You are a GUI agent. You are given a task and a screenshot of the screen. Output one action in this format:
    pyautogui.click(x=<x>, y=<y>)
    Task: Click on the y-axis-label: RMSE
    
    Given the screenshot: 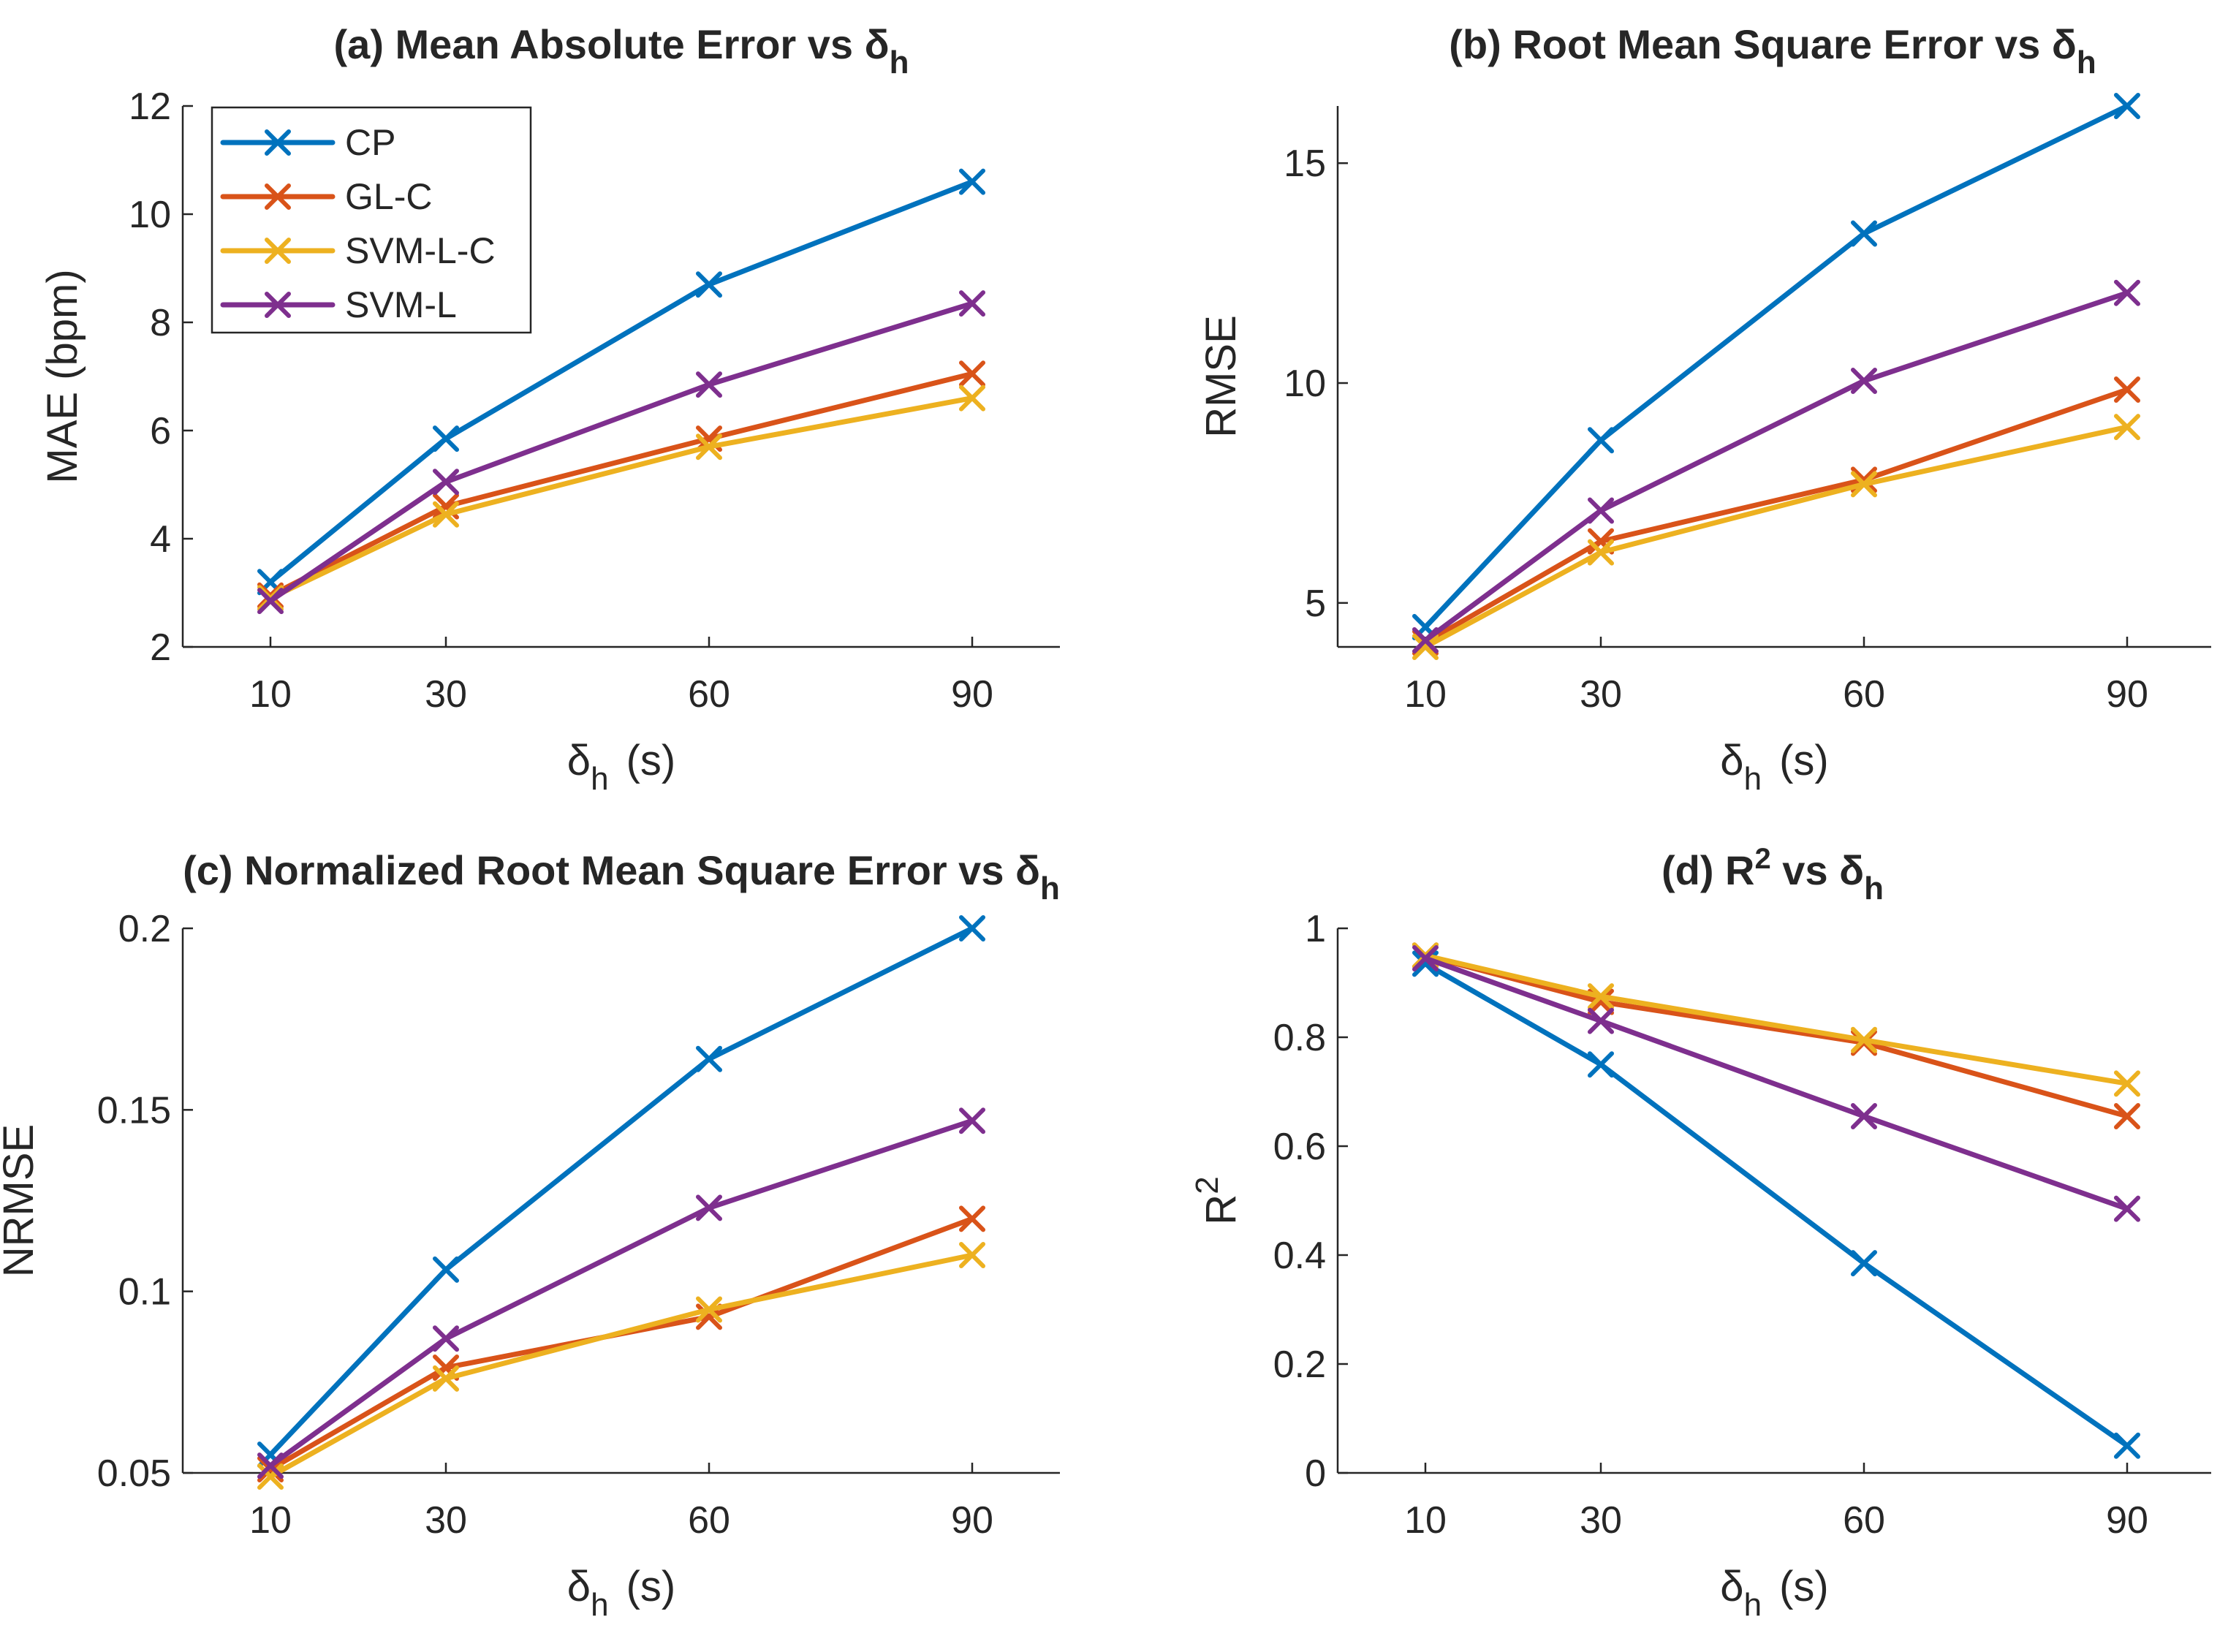 What is the action you would take?
    pyautogui.click(x=1221, y=376)
    